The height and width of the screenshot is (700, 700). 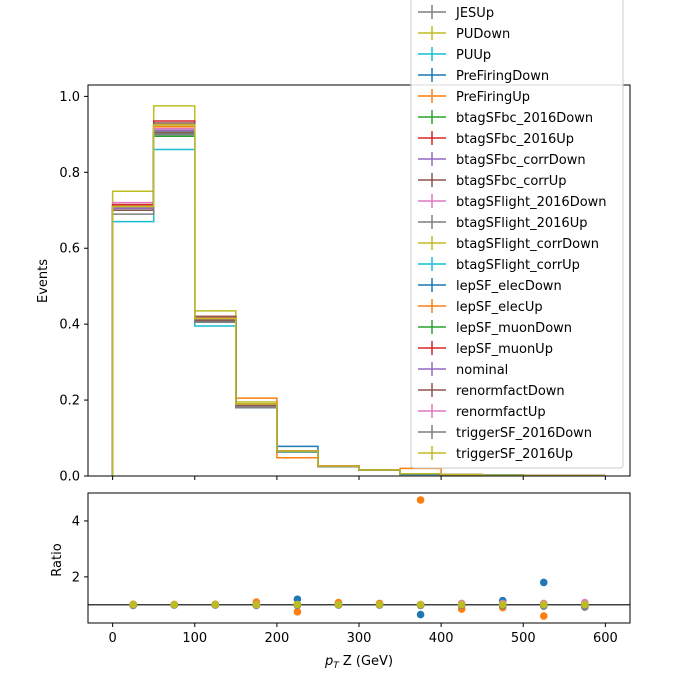 I want to click on legend-item-PreFiringUp: PreFiringUp, so click(x=474, y=97).